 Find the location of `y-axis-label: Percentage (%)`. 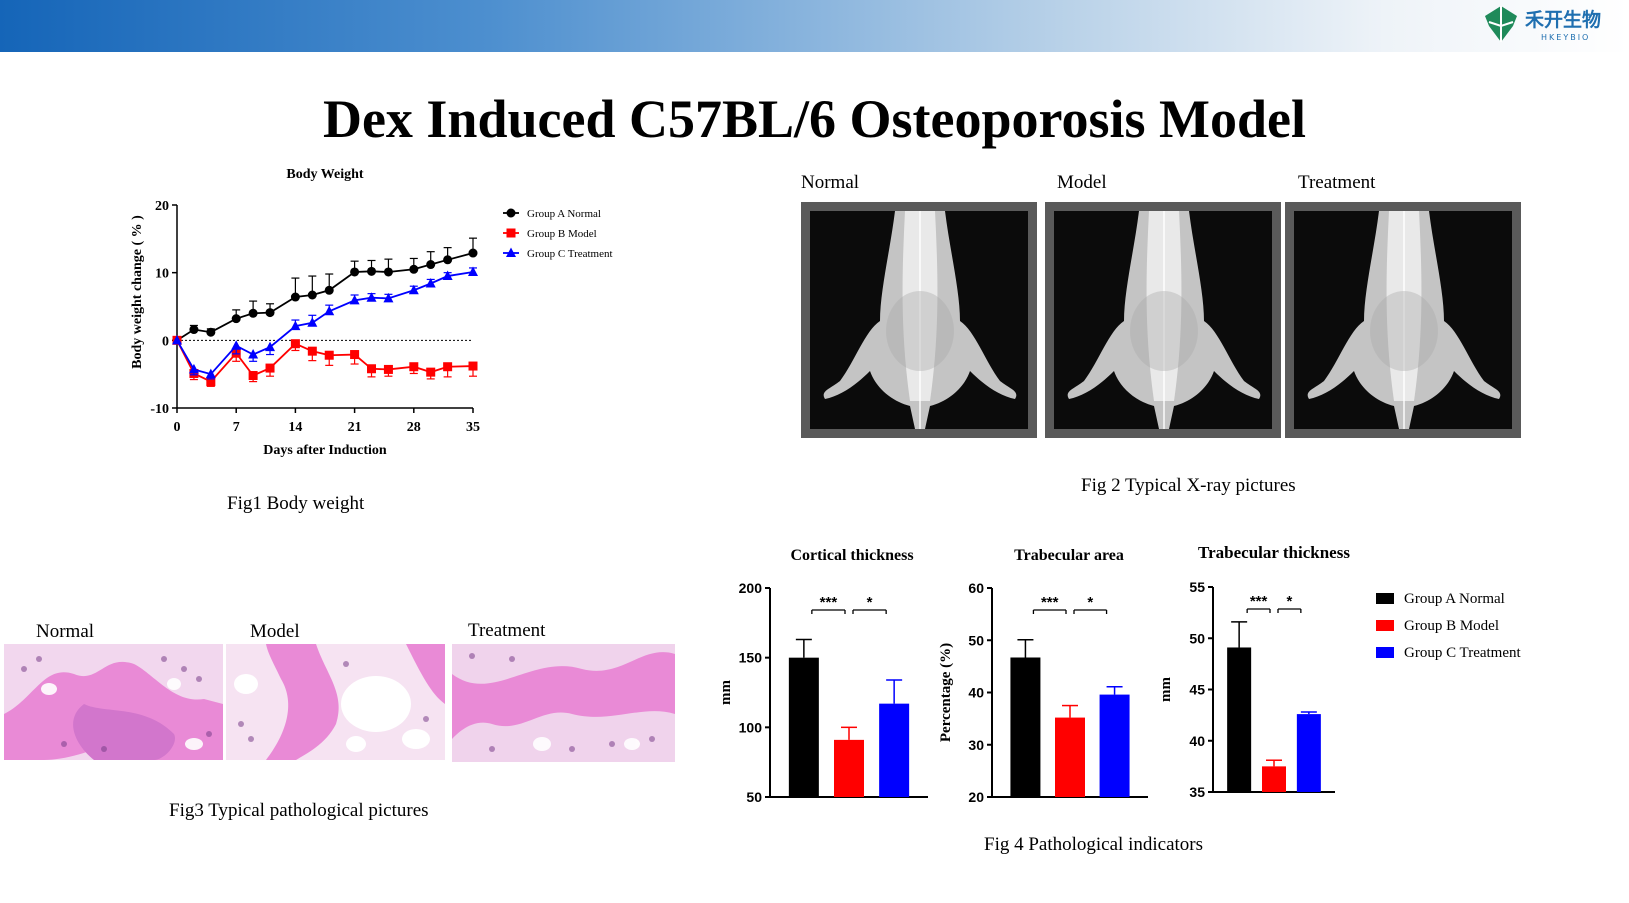

y-axis-label: Percentage (%) is located at coordinates (946, 692).